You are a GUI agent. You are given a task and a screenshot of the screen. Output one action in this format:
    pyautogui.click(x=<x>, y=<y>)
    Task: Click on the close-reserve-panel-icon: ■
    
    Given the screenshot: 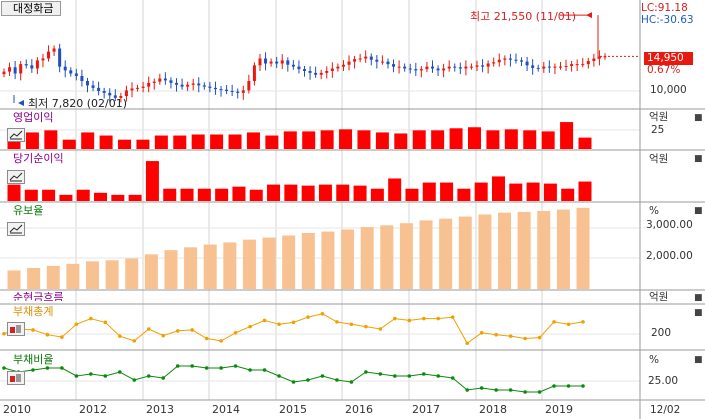 What is the action you would take?
    pyautogui.click(x=698, y=211)
    